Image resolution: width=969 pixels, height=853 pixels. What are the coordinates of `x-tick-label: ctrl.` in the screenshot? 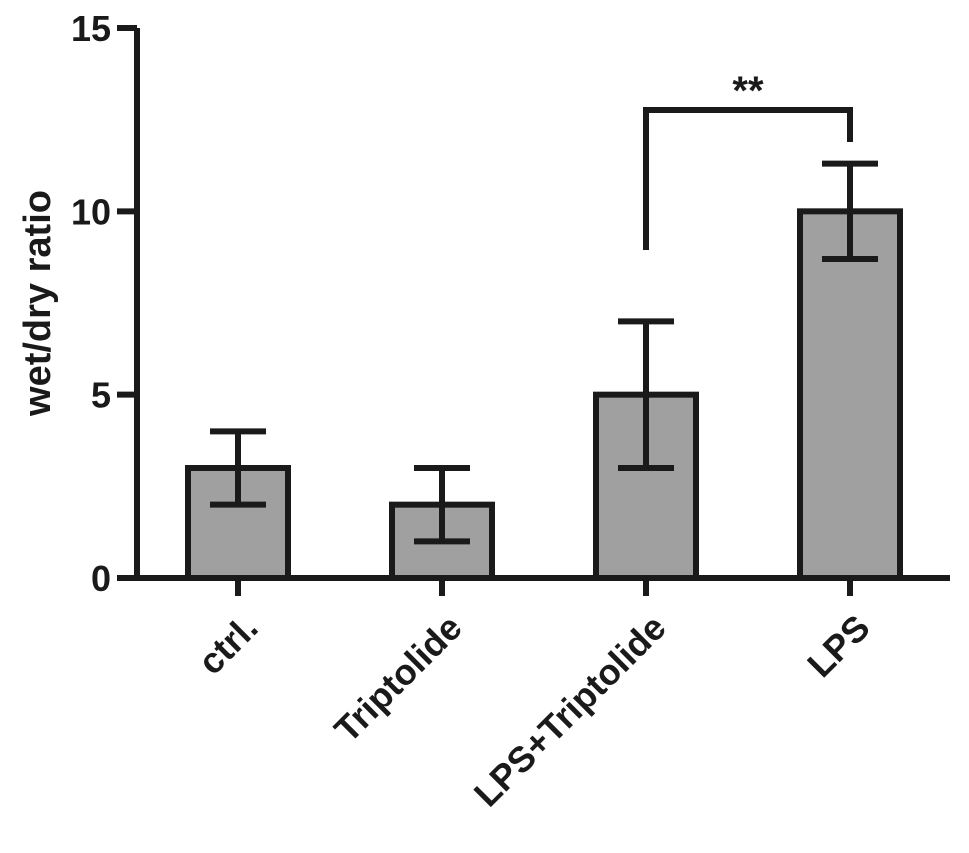 It's located at (228, 645).